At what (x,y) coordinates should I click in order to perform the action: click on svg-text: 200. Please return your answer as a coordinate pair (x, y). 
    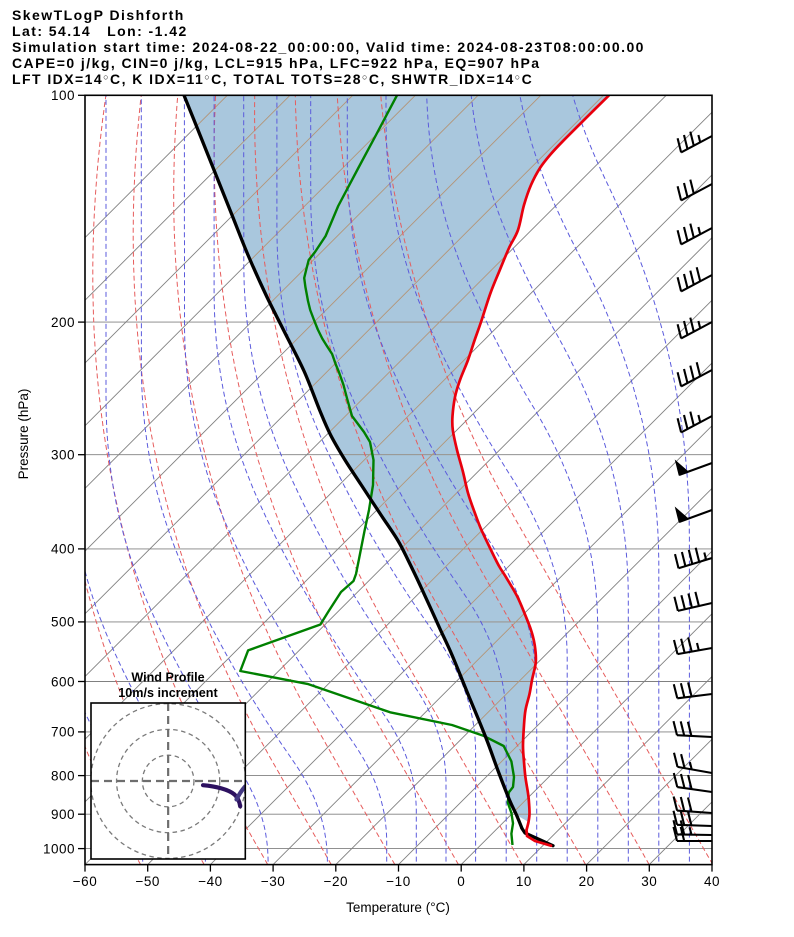
    Looking at the image, I should click on (63, 322).